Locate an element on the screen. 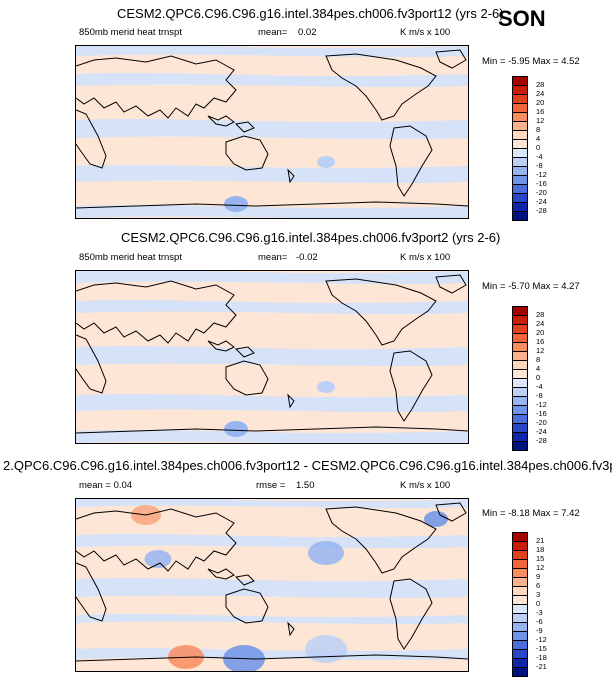 The height and width of the screenshot is (681, 612). max-value: 7.42 is located at coordinates (570, 513).